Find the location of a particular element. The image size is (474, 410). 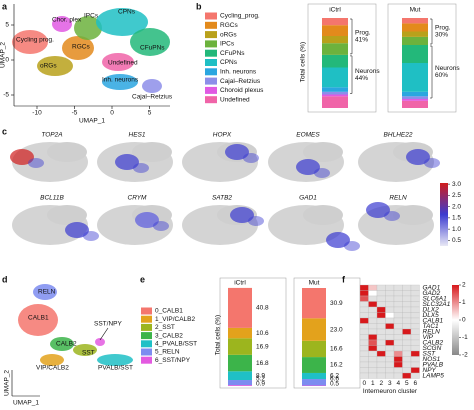

gene-label: CALB1 is located at coordinates (433, 320).